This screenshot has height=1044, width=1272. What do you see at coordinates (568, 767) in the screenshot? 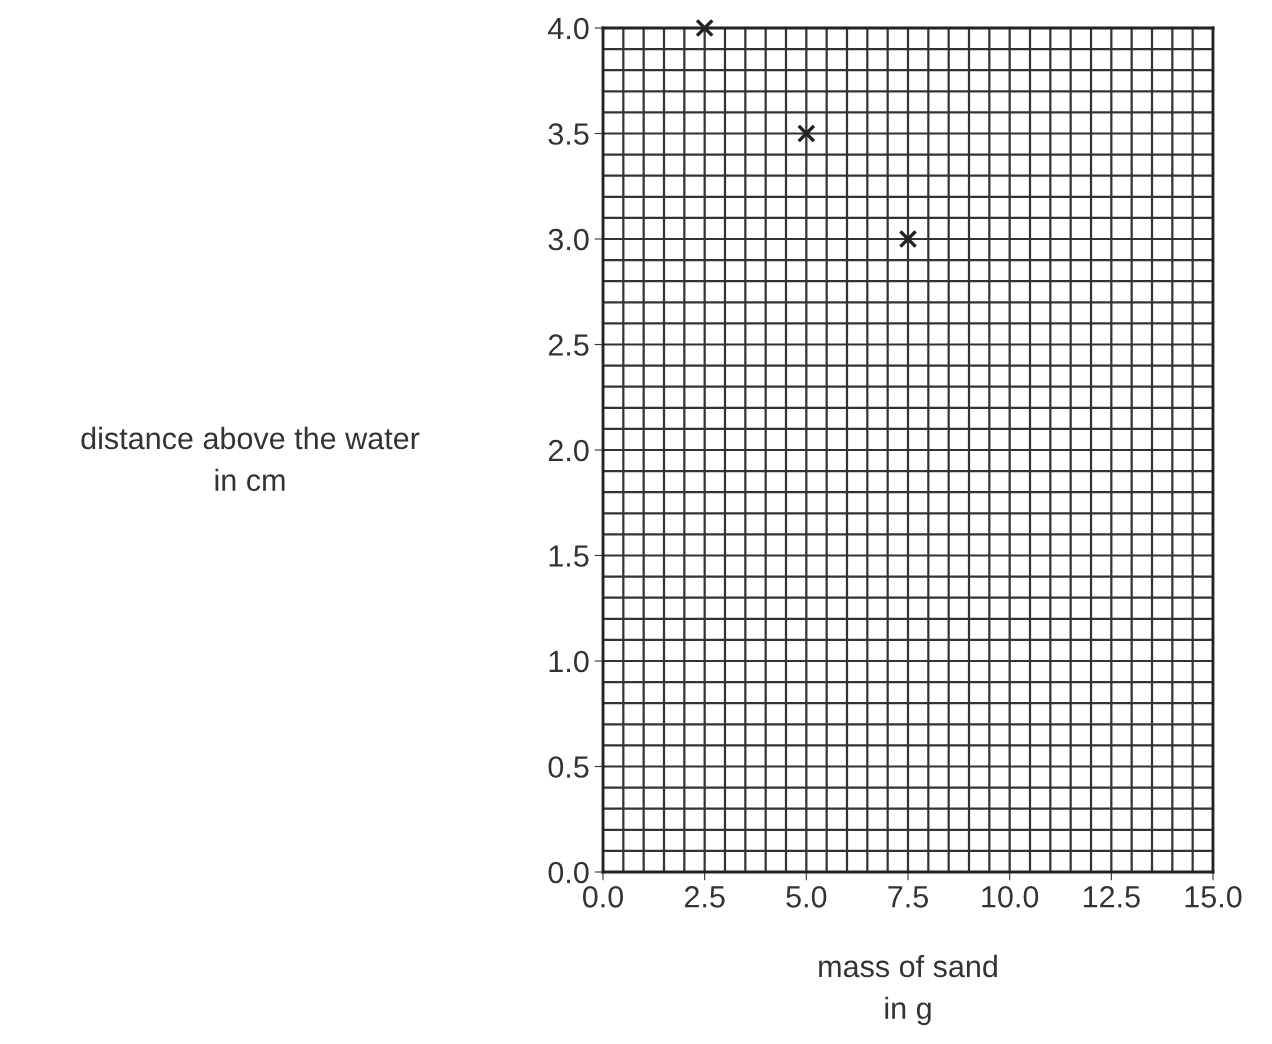
I see `y-tick-label: 0.5` at bounding box center [568, 767].